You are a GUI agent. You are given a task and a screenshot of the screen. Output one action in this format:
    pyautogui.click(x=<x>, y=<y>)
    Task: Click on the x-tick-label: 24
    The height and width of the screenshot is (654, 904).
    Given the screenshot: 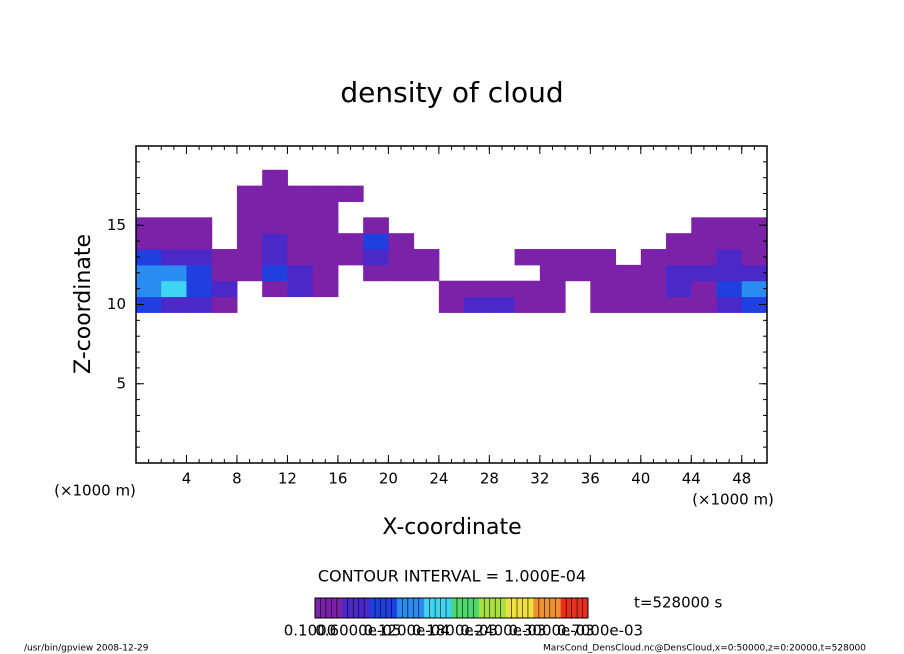 What is the action you would take?
    pyautogui.click(x=438, y=479)
    